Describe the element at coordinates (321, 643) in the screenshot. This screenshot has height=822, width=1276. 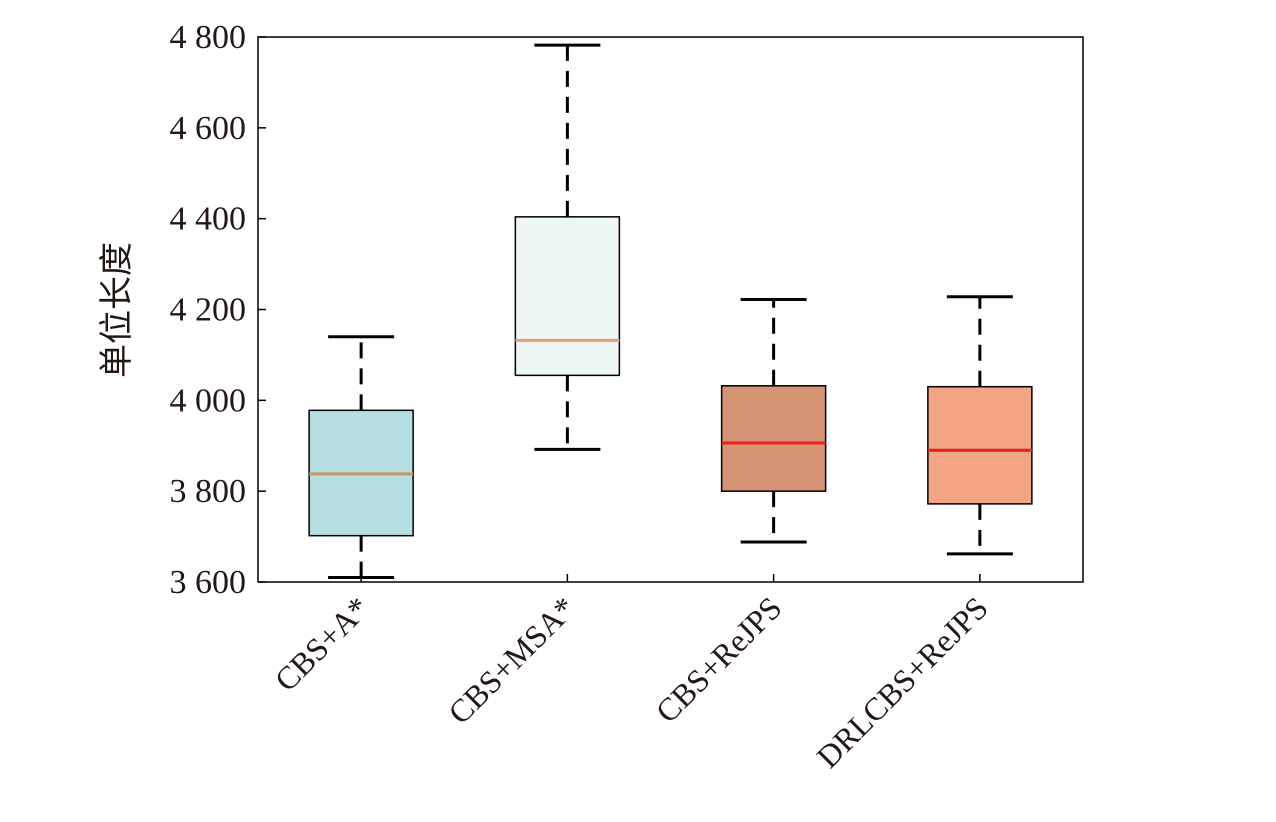
I see `x-category-label: CBS+A*` at that location.